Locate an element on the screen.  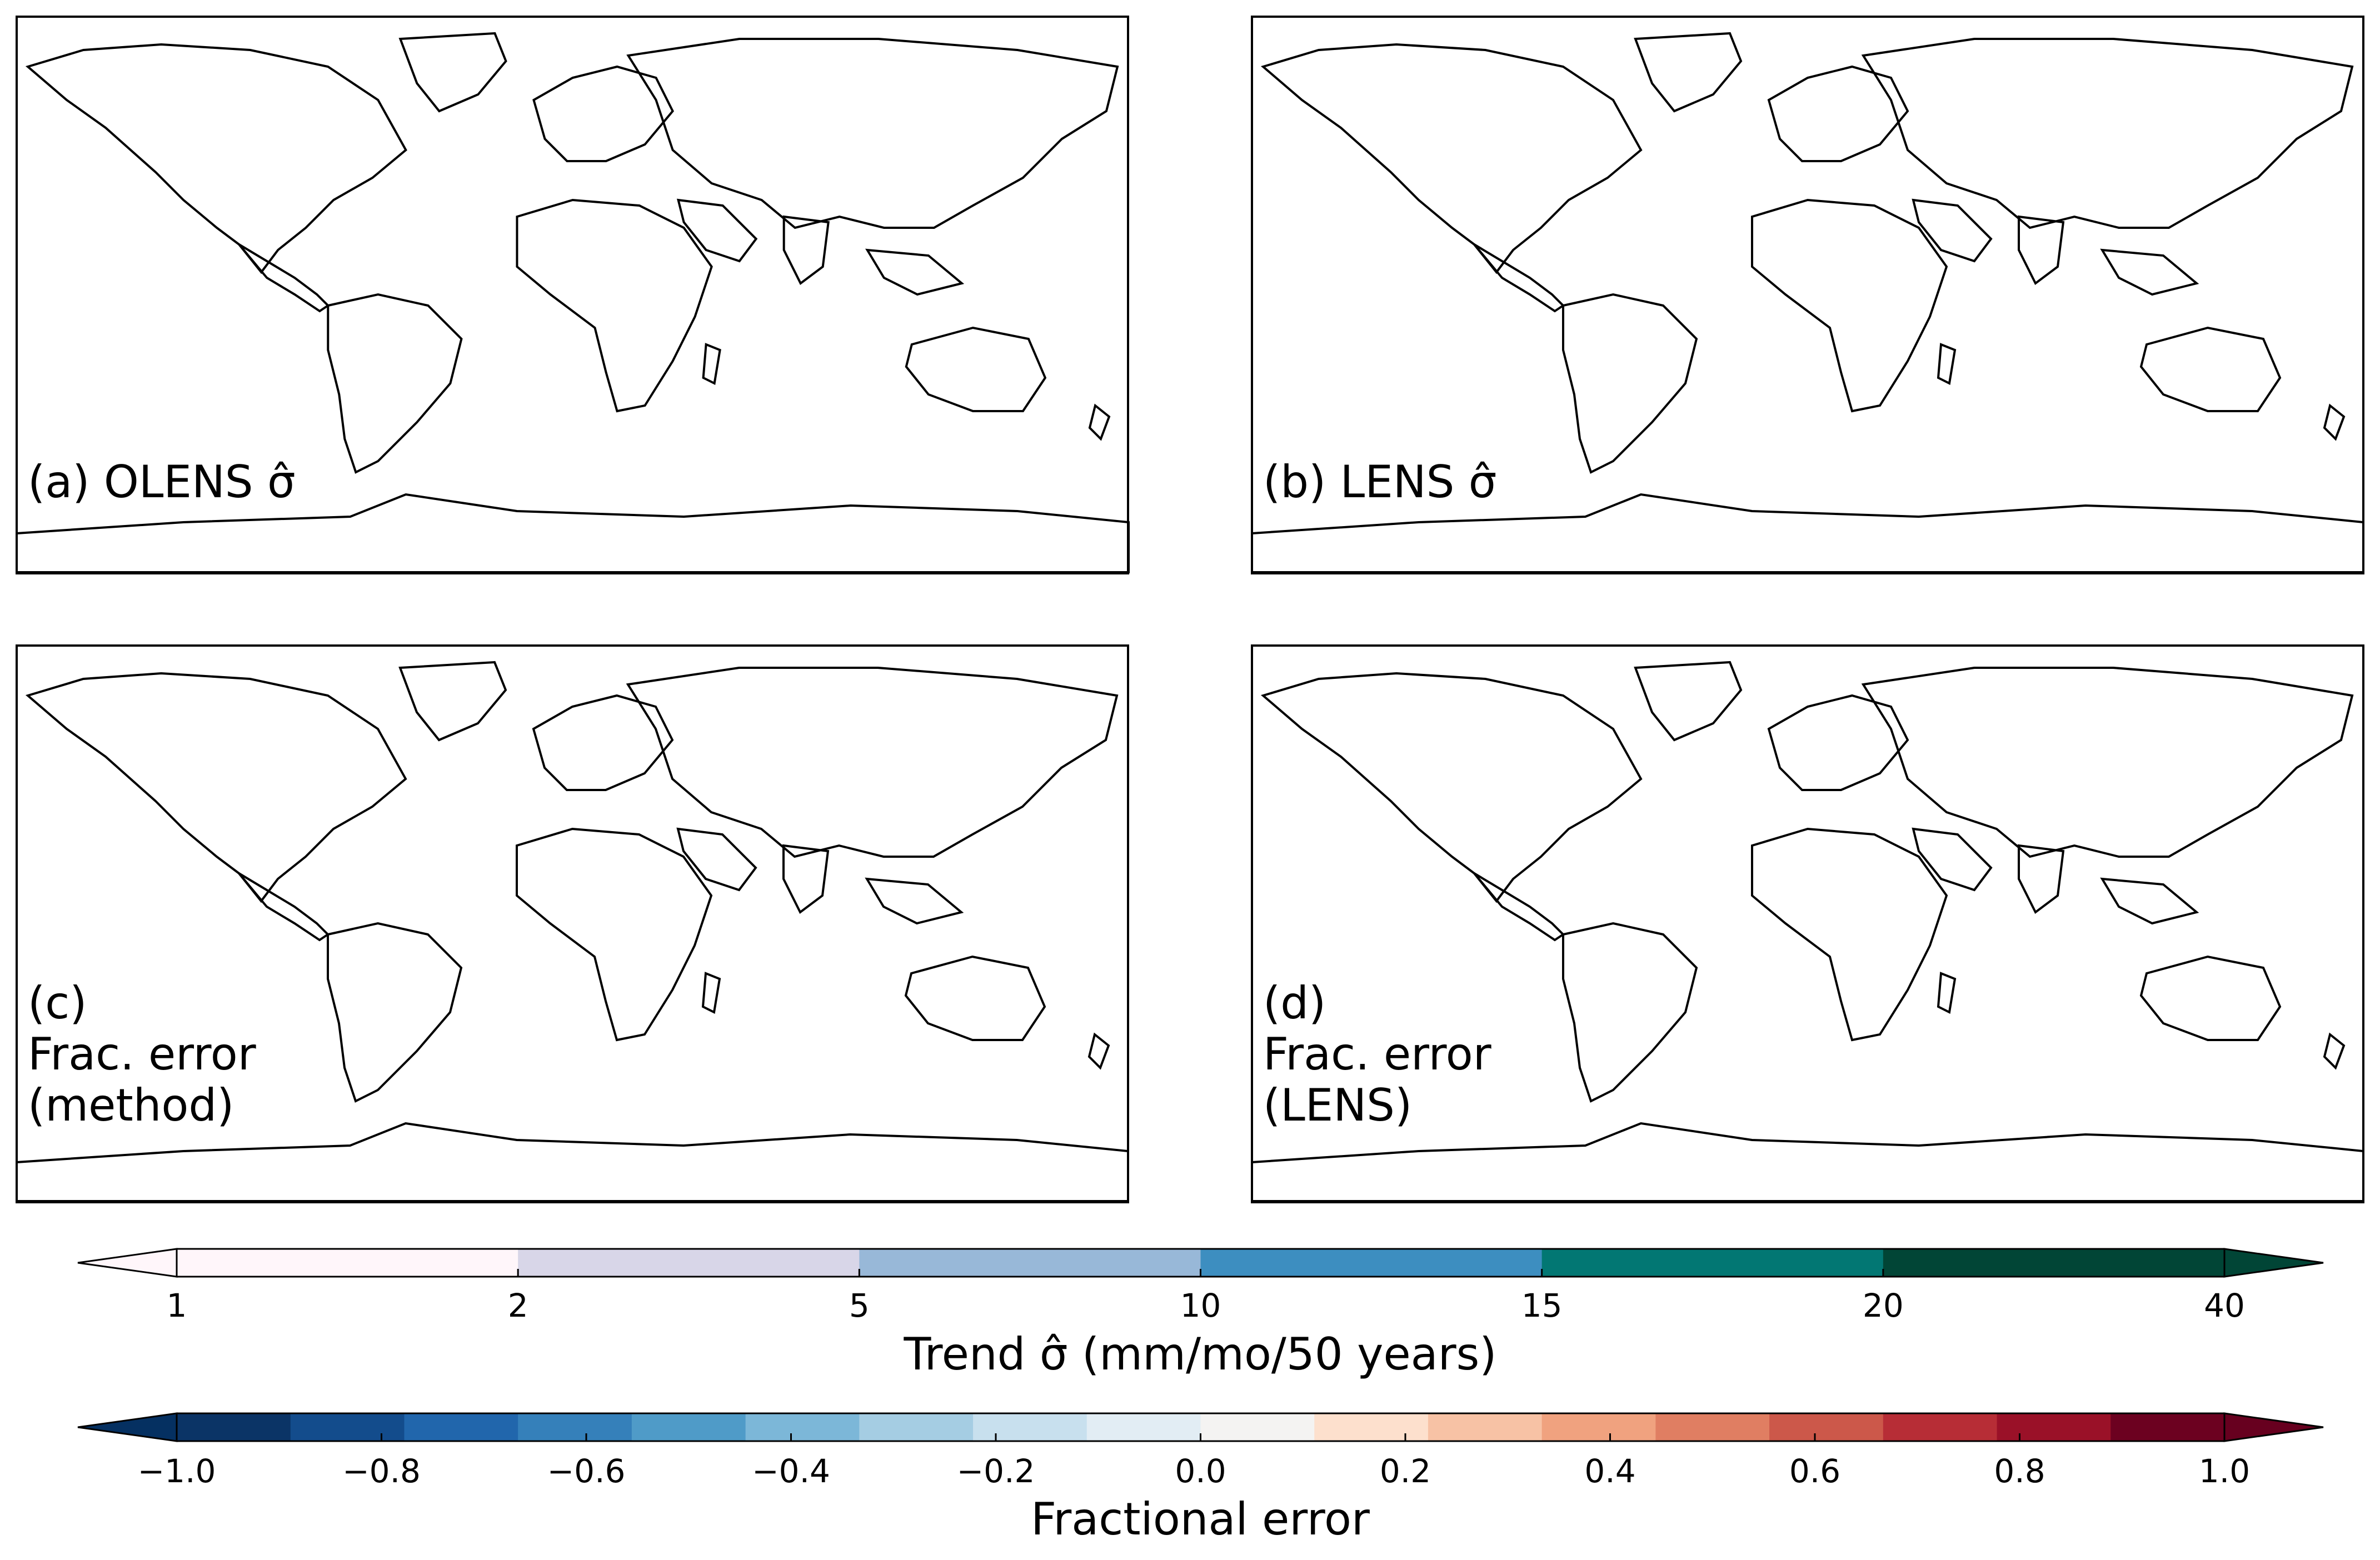
panel-c-label-line3: (method) is located at coordinates (131, 1105).